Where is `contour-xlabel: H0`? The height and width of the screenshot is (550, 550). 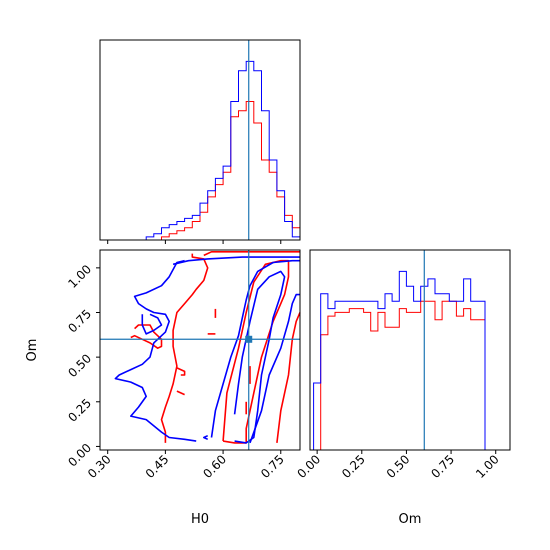
contour-xlabel: H0 is located at coordinates (200, 519).